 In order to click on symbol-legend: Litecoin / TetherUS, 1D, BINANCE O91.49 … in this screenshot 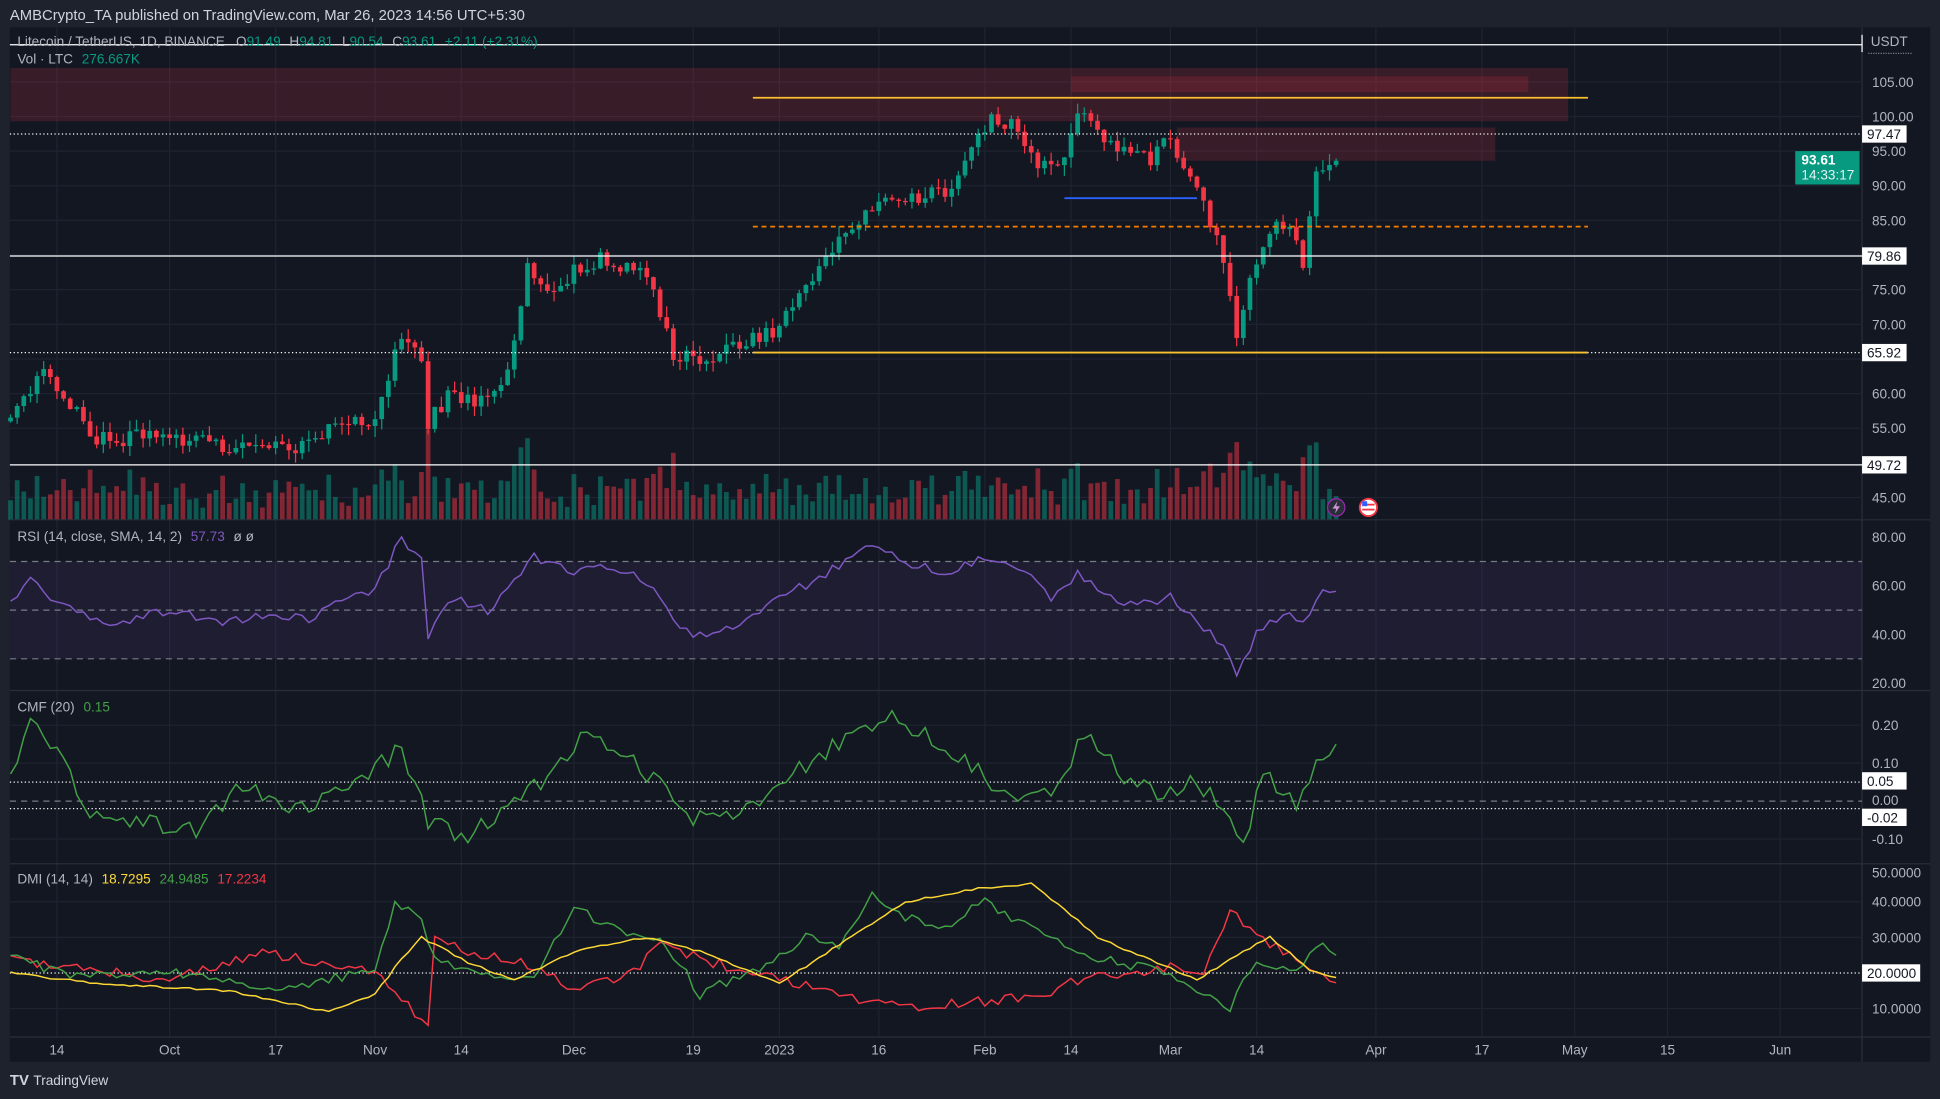, I will do `click(277, 41)`.